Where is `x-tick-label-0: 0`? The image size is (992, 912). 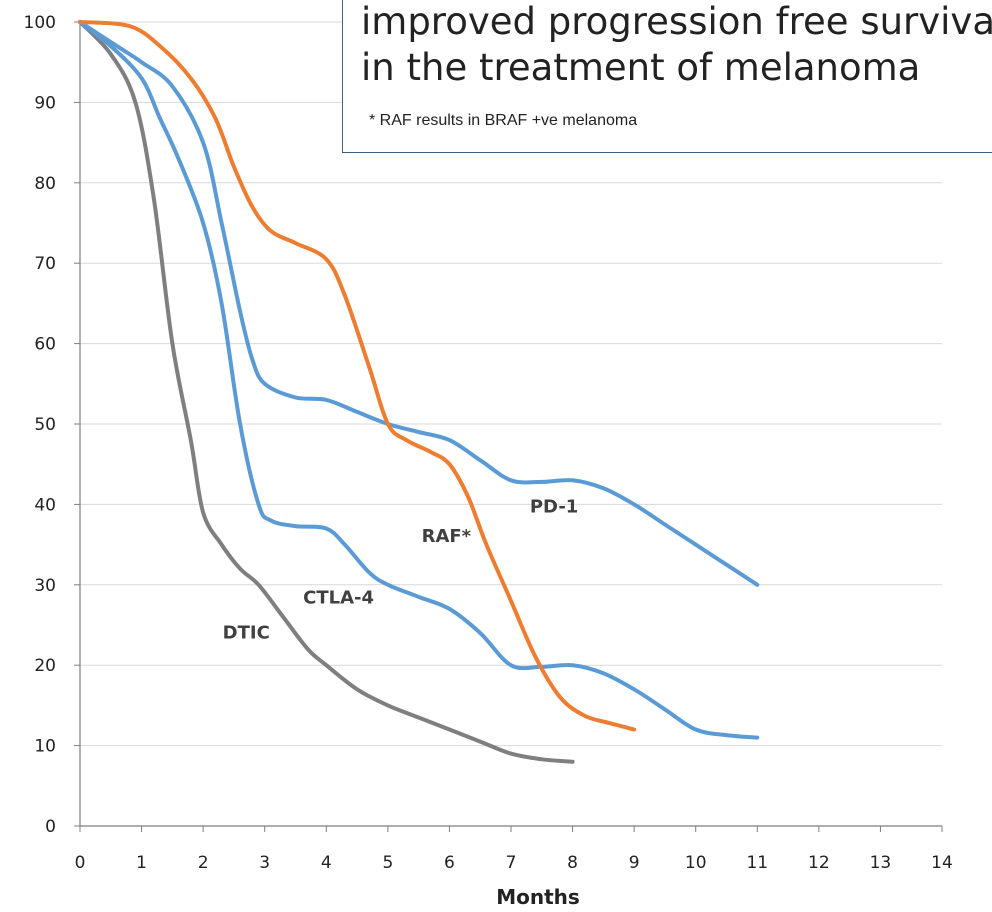 x-tick-label-0: 0 is located at coordinates (80, 863).